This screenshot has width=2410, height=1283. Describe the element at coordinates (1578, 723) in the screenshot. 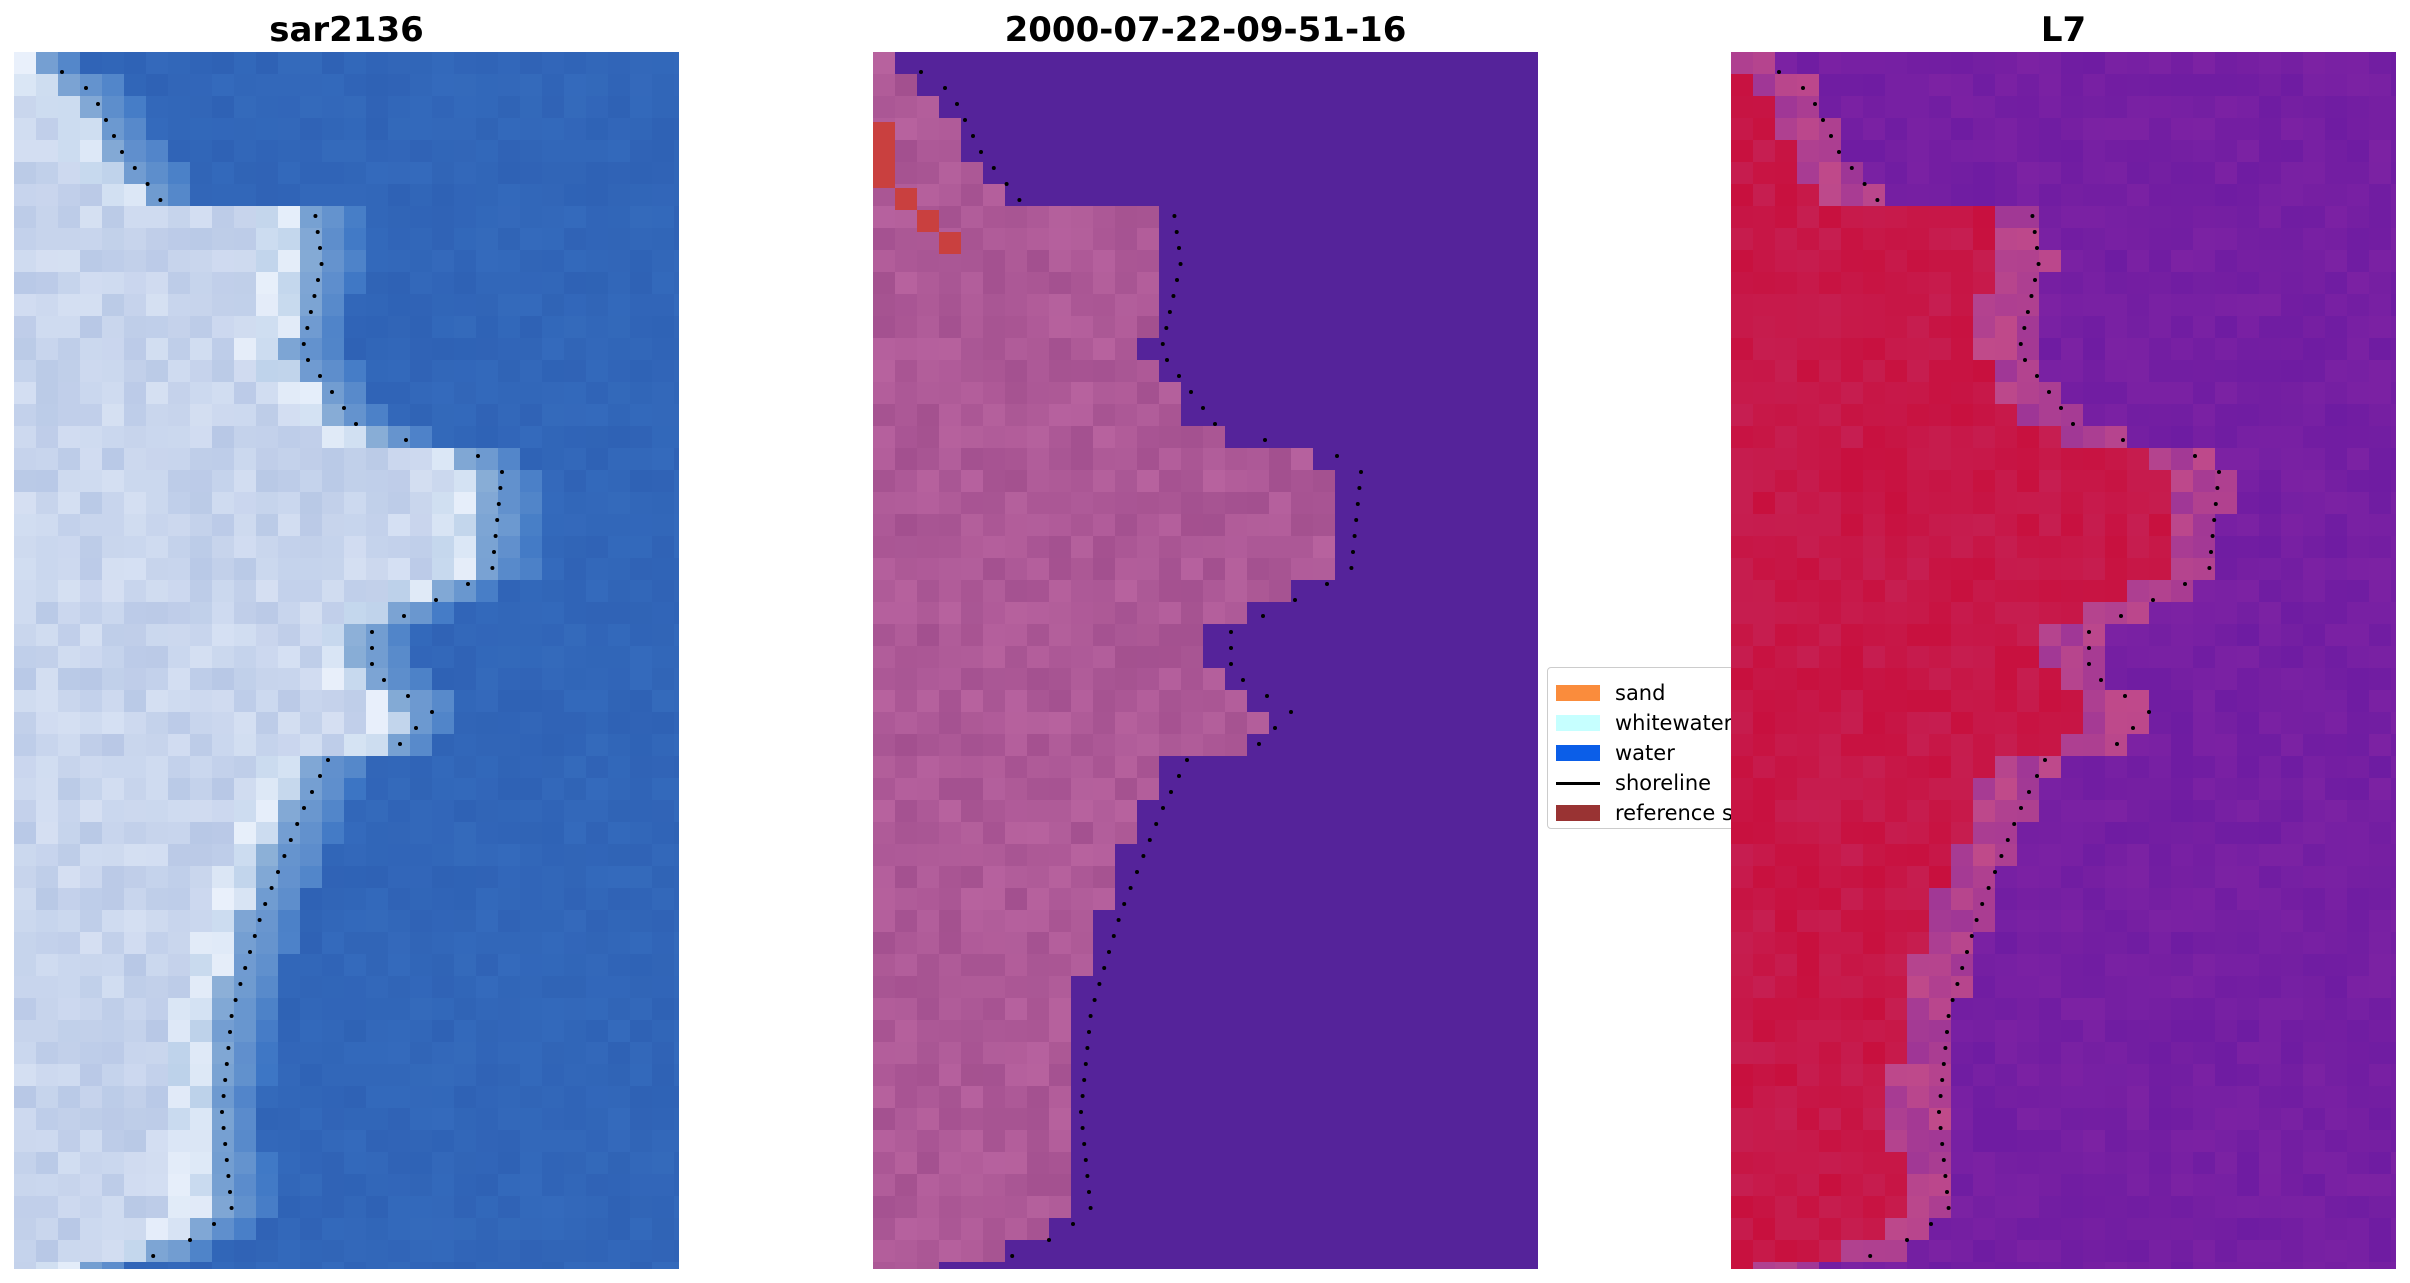

I see `legend-swatch-whitewater` at that location.